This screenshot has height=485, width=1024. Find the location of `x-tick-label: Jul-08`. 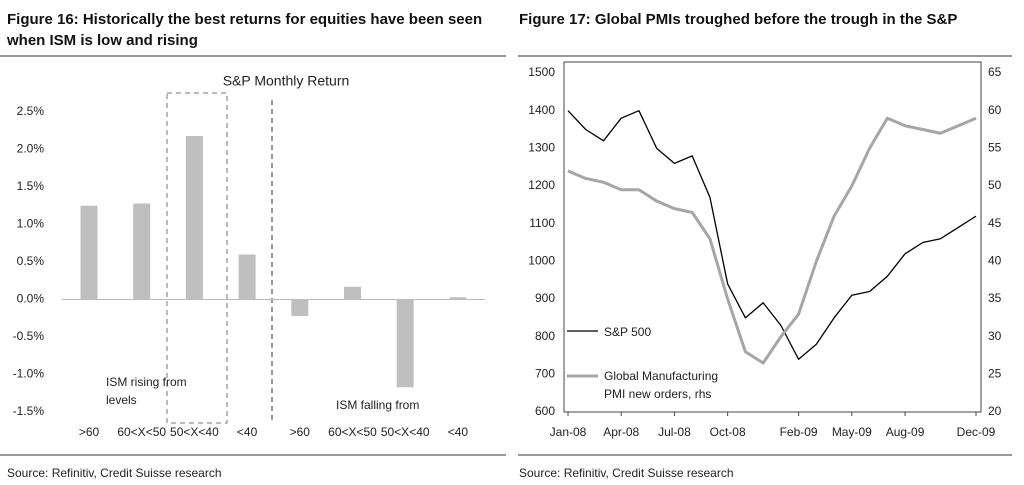

x-tick-label: Jul-08 is located at coordinates (674, 432).